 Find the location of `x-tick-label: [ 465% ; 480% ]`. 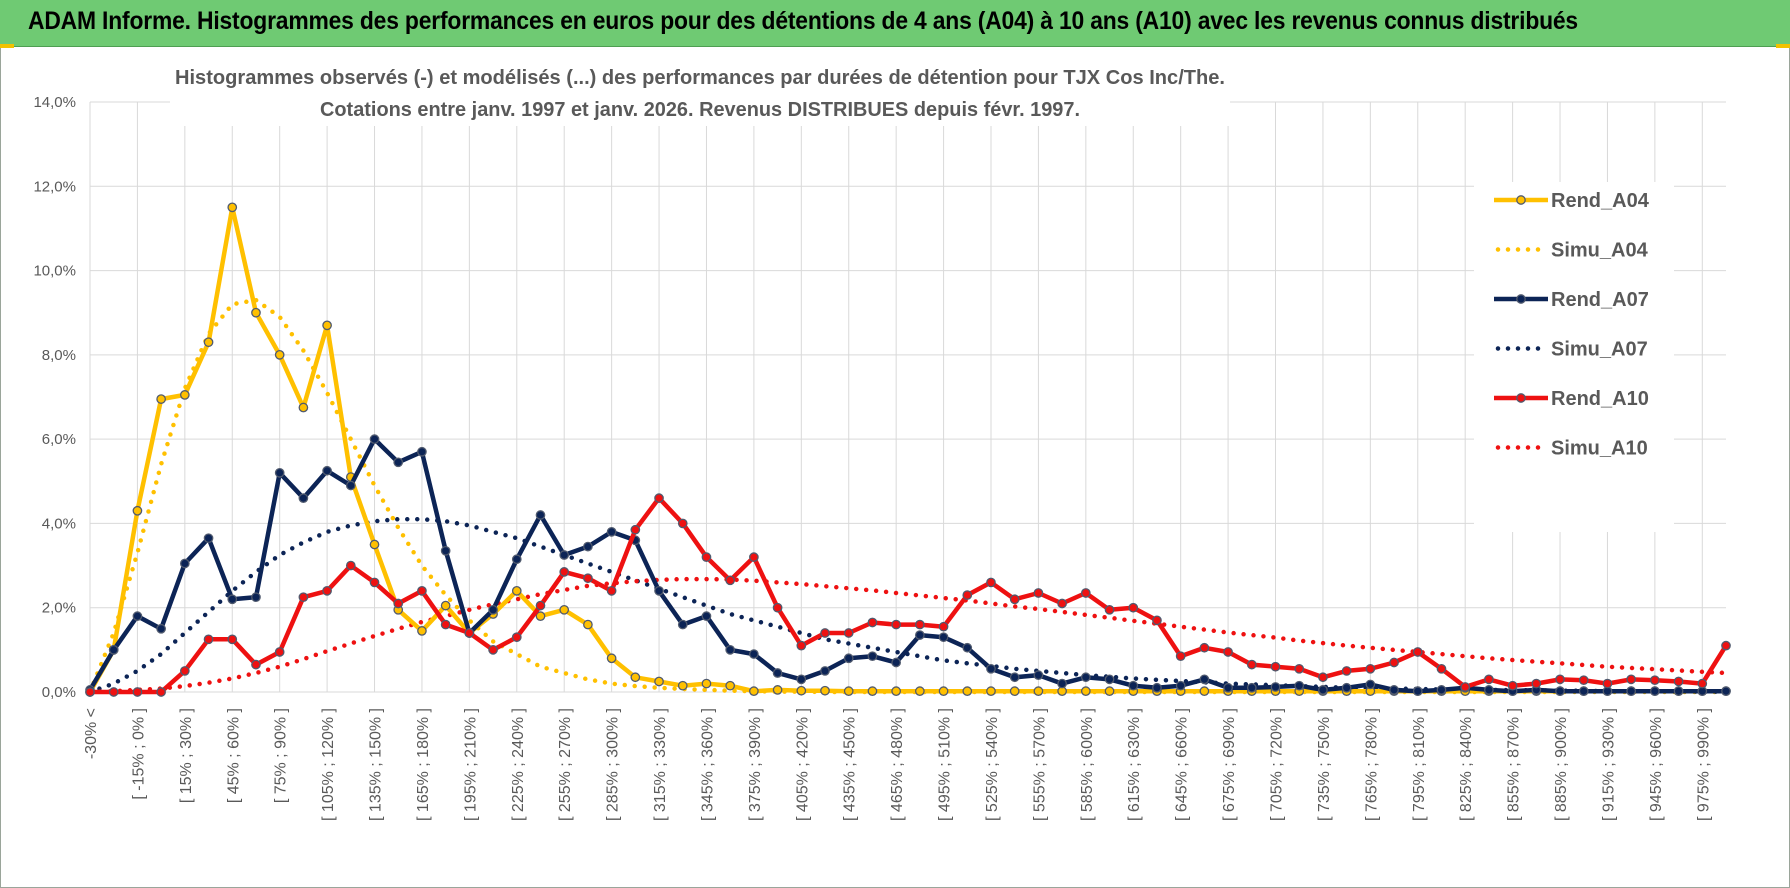

x-tick-label: [ 465% ; 480% ] is located at coordinates (897, 764).